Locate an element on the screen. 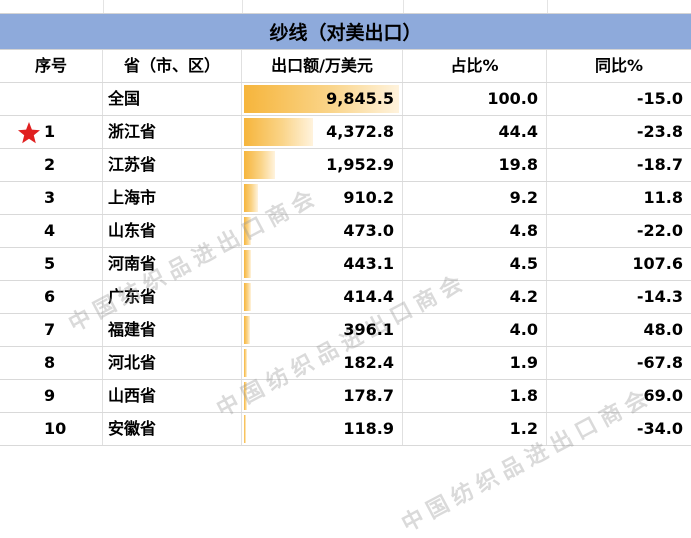  table-row: 6 广东省 414.4 4.2 -14.3 is located at coordinates (345, 297).